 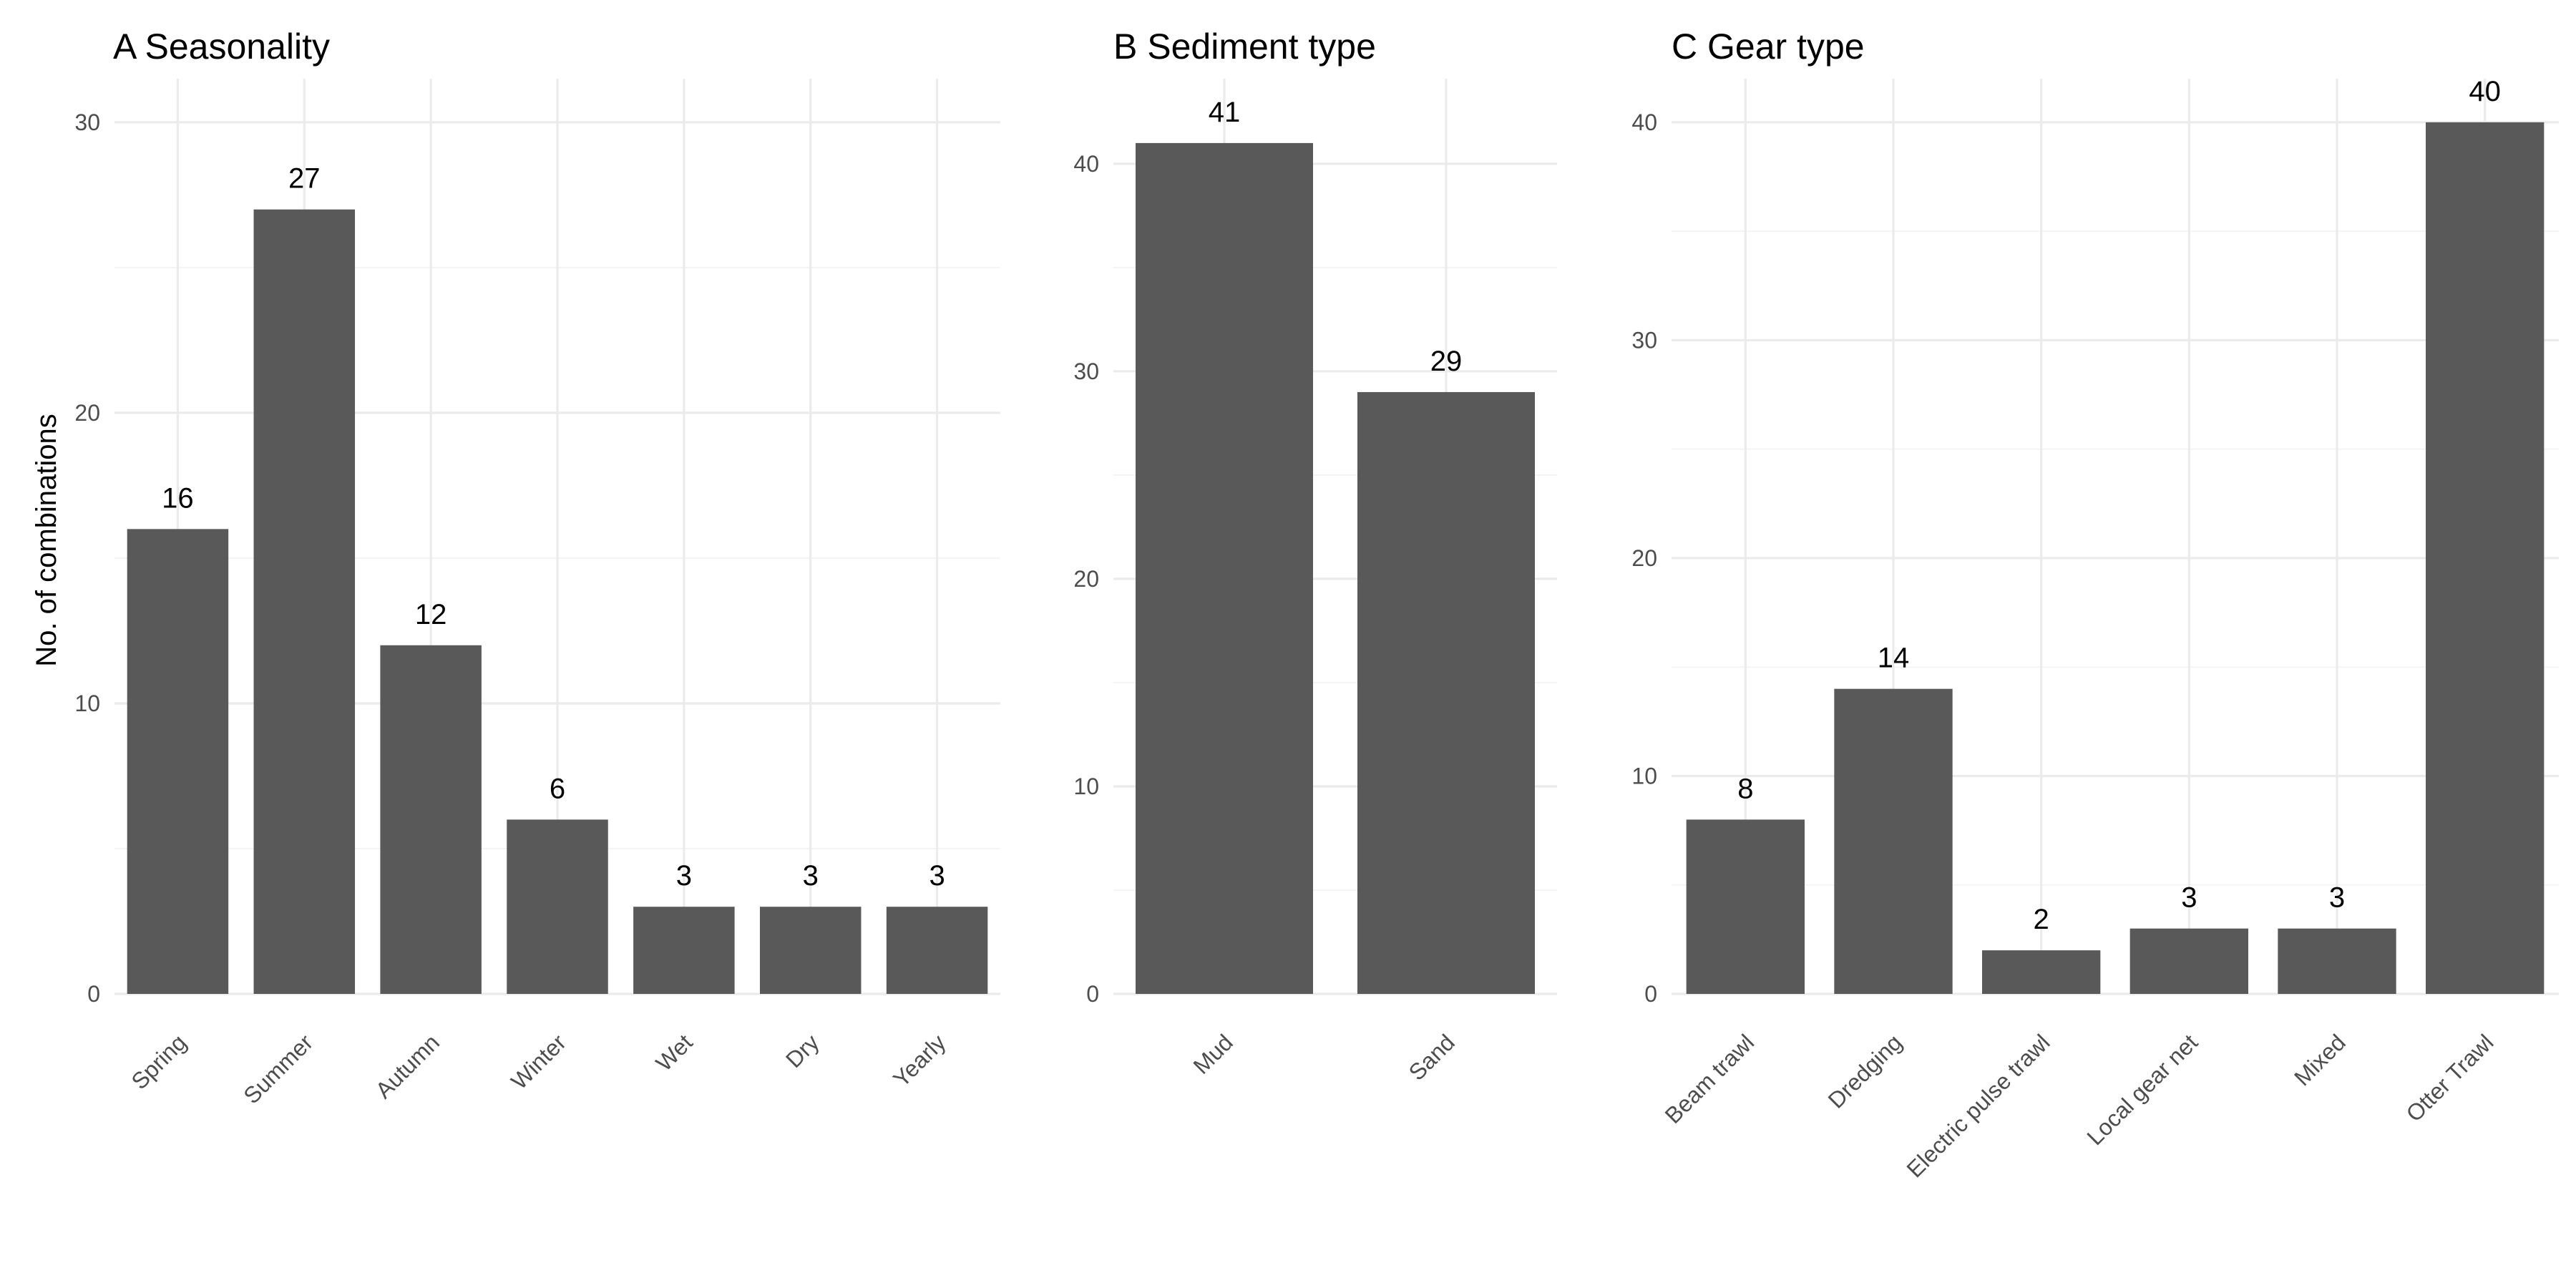 I want to click on x-tick-label: Beam trawl, so click(x=1710, y=1078).